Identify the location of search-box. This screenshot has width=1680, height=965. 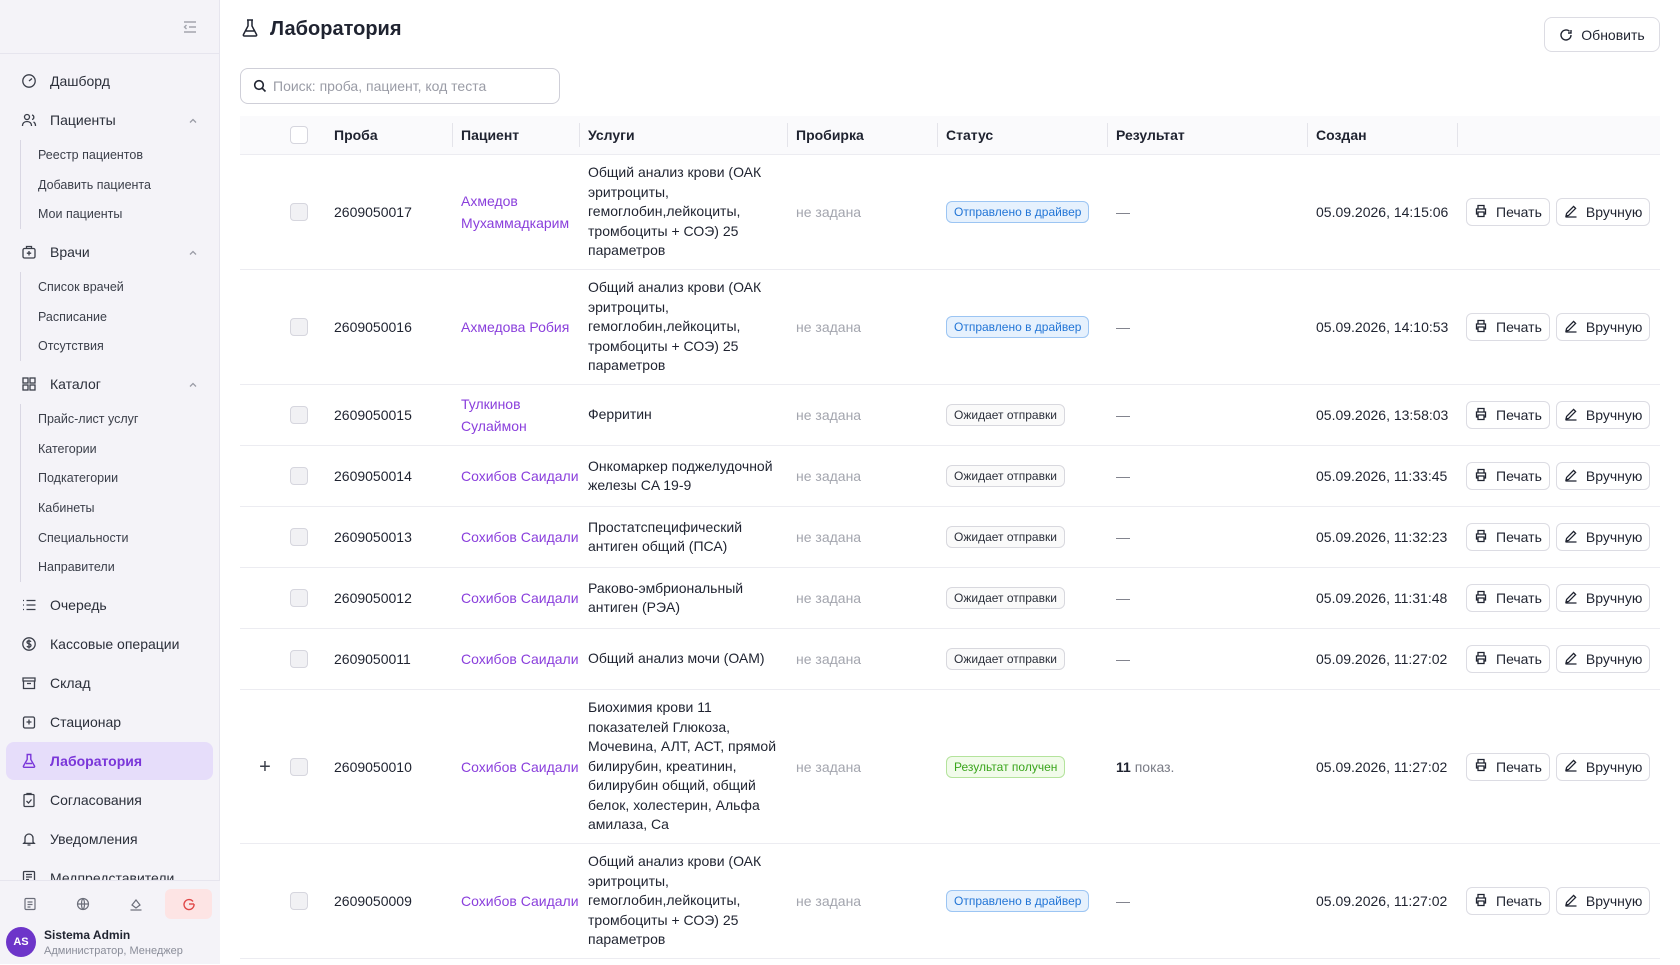
(400, 86).